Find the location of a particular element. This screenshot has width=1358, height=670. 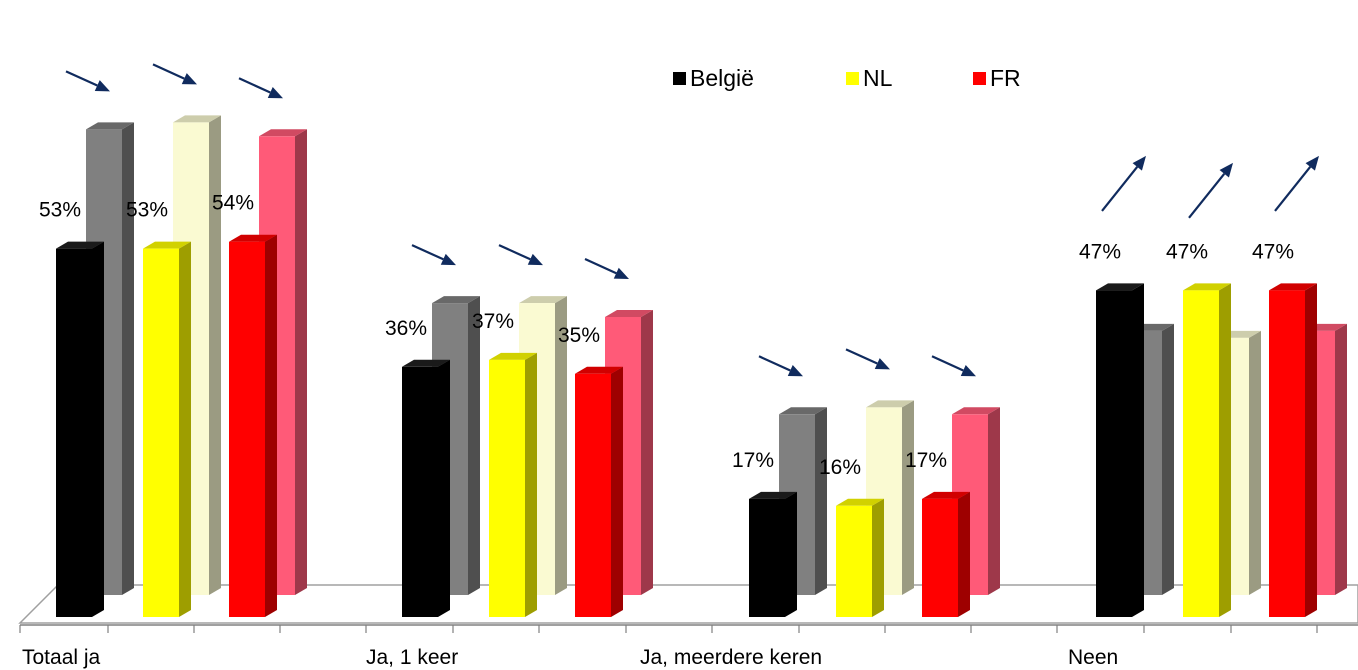

legend-item: België is located at coordinates (713, 78).